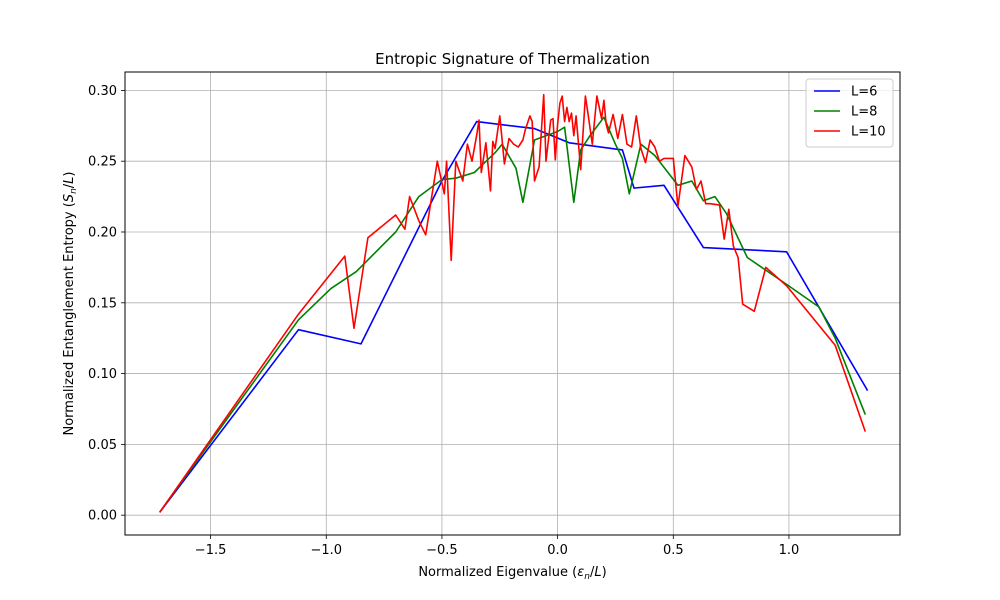  Describe the element at coordinates (512, 573) in the screenshot. I see `x-axis-label: Normalized Eigenvalue (εn/L)` at that location.